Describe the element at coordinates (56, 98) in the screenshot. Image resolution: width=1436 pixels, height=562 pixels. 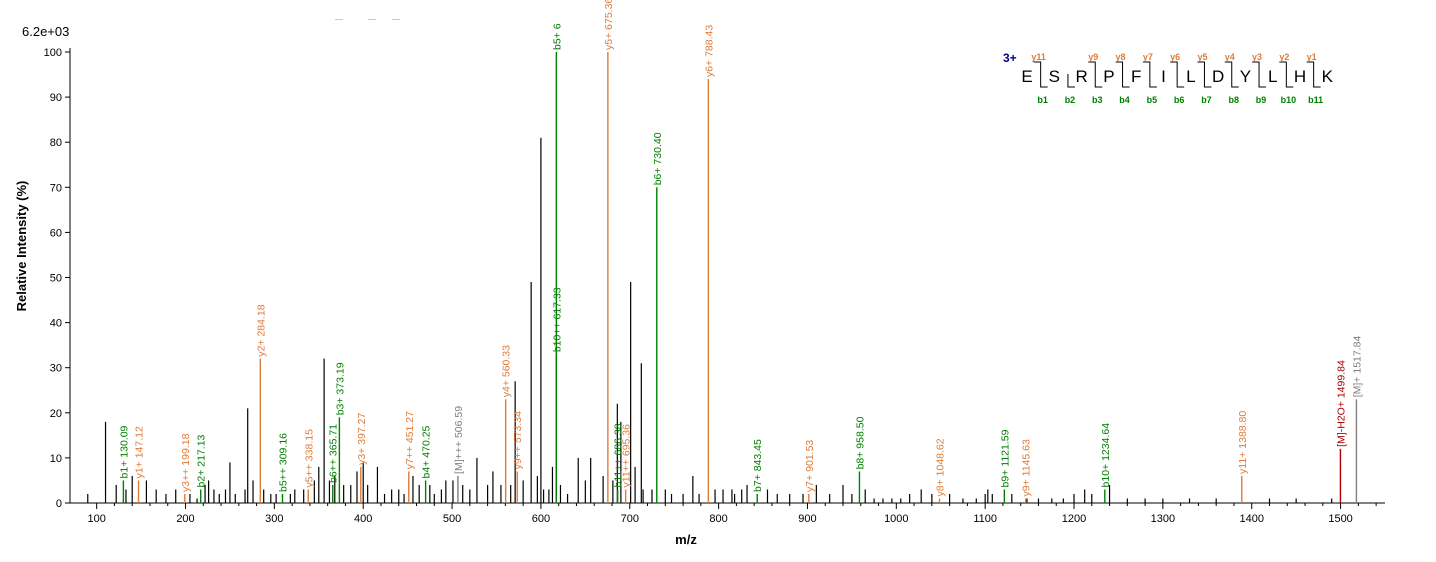
I see `y-tick-label: 90` at that location.